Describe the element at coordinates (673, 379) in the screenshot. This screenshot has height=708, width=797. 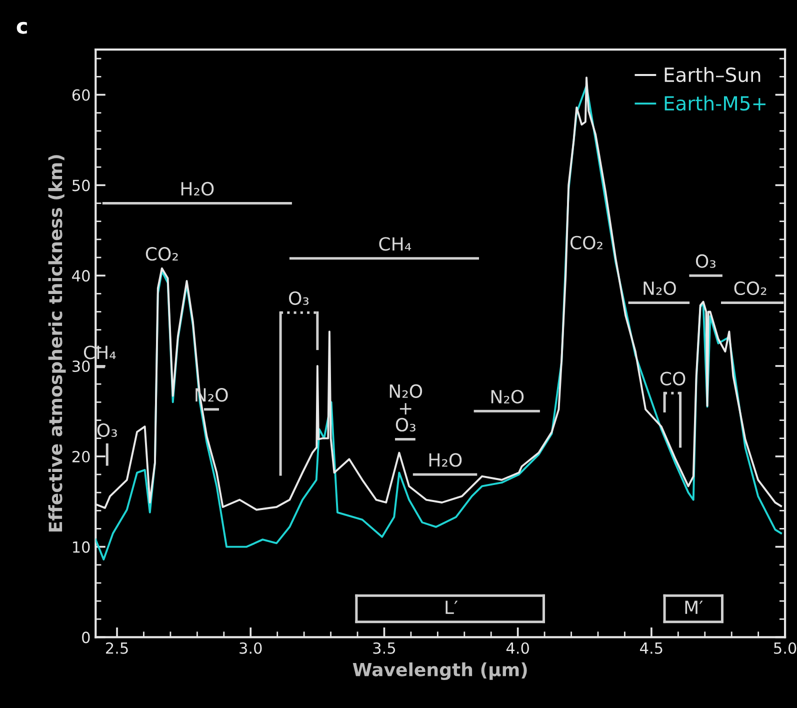
I see `annotation: CO` at that location.